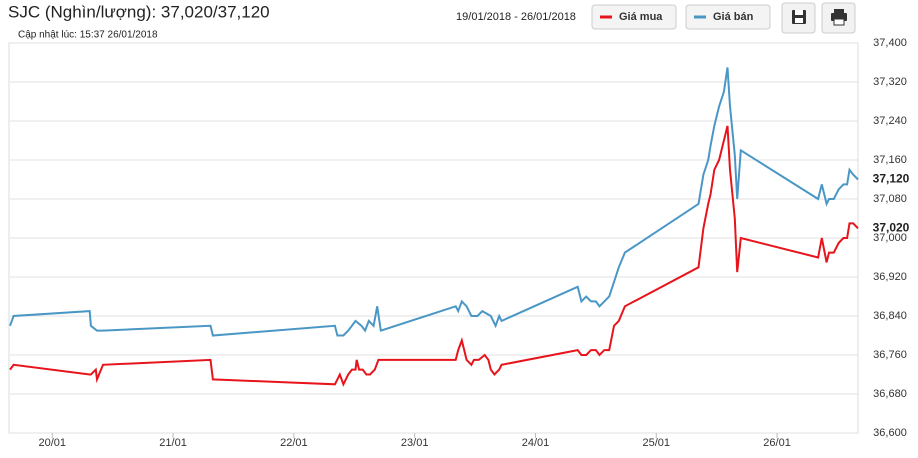 This screenshot has width=918, height=458. What do you see at coordinates (798, 18) in the screenshot?
I see `save-button` at bounding box center [798, 18].